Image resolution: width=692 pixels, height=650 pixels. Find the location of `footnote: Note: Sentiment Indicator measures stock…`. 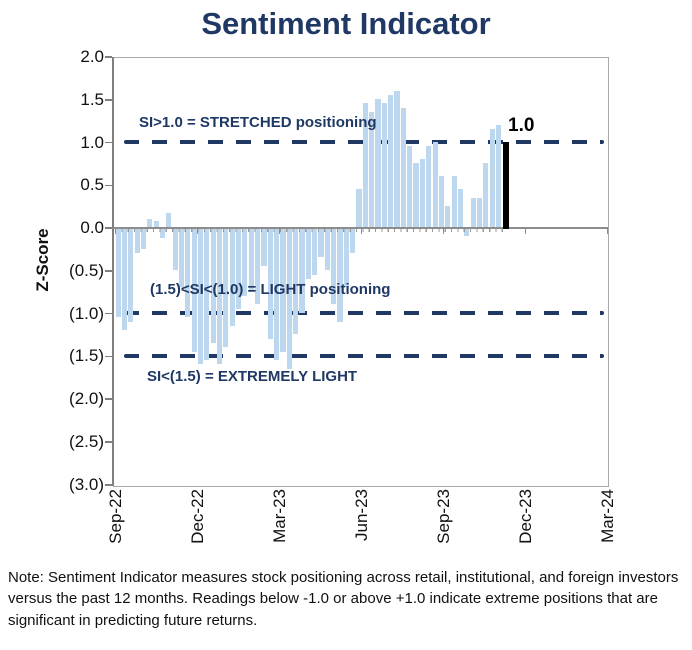

footnote: Note: Sentiment Indicator measures stock… is located at coordinates (343, 599).